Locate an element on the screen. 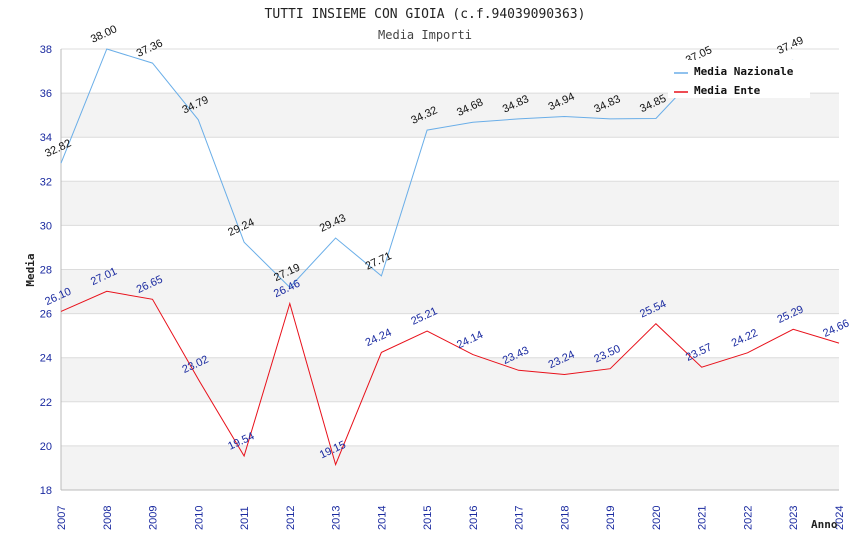  legend: Media Nazionale Media Ente is located at coordinates (739, 79).